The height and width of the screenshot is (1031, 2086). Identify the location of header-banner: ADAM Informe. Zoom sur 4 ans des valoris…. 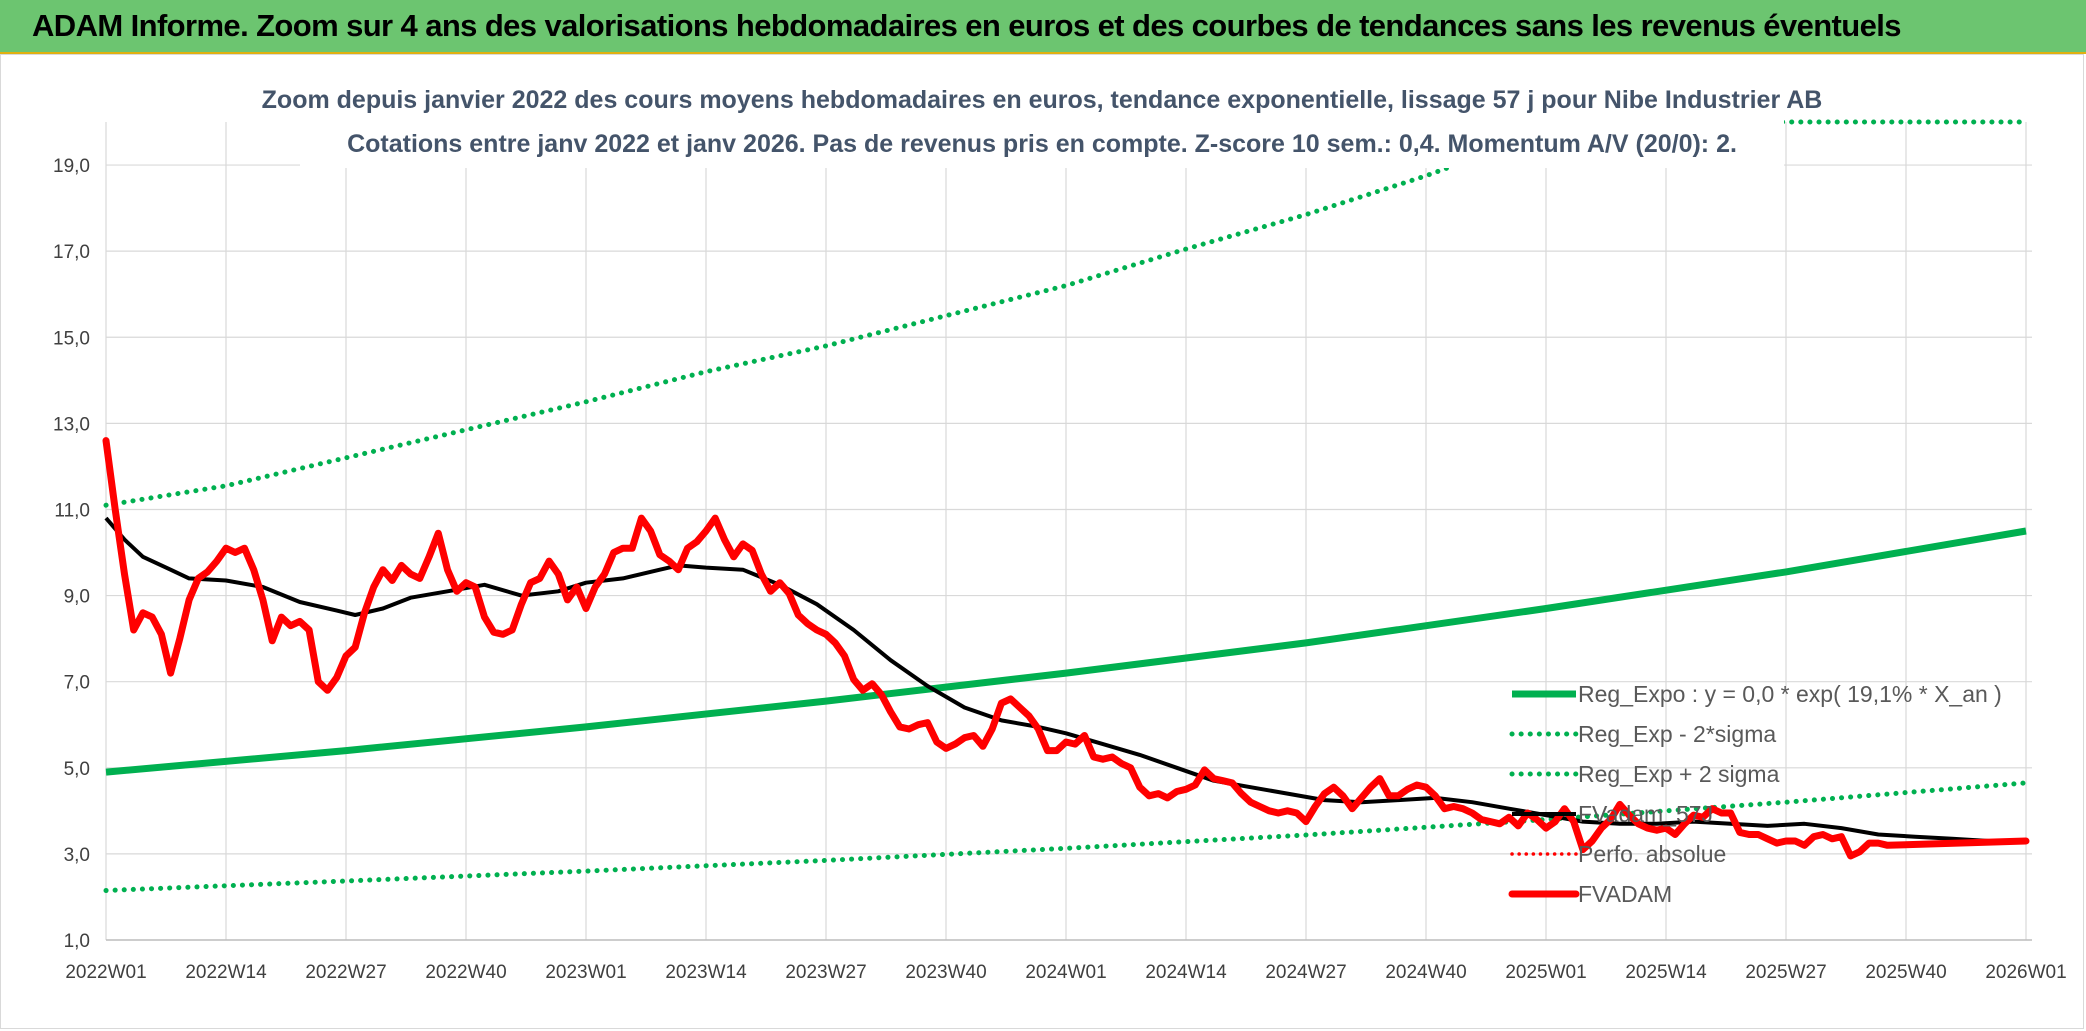
(1043, 27).